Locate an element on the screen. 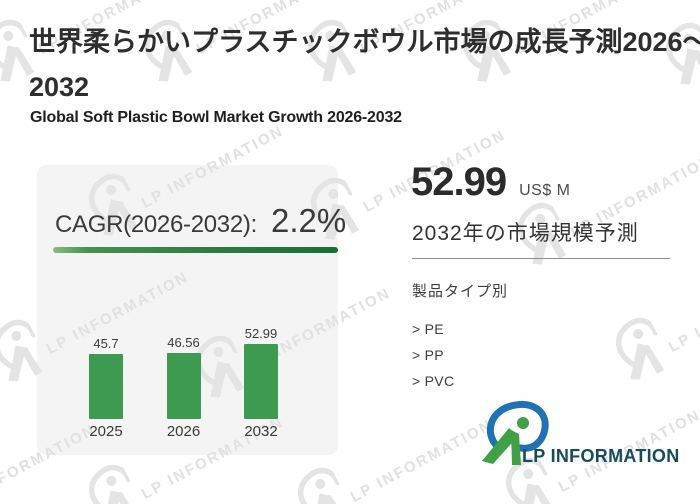  bar-category-label: 2032 is located at coordinates (261, 431).